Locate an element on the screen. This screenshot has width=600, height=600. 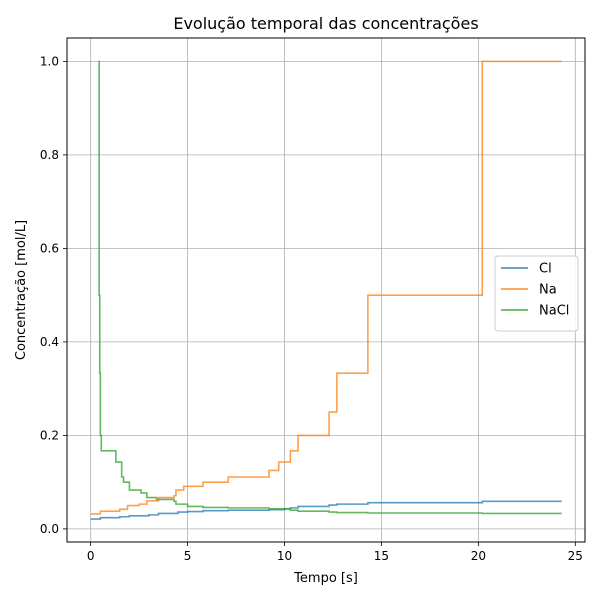
series-line-cl is located at coordinates (326, 510).